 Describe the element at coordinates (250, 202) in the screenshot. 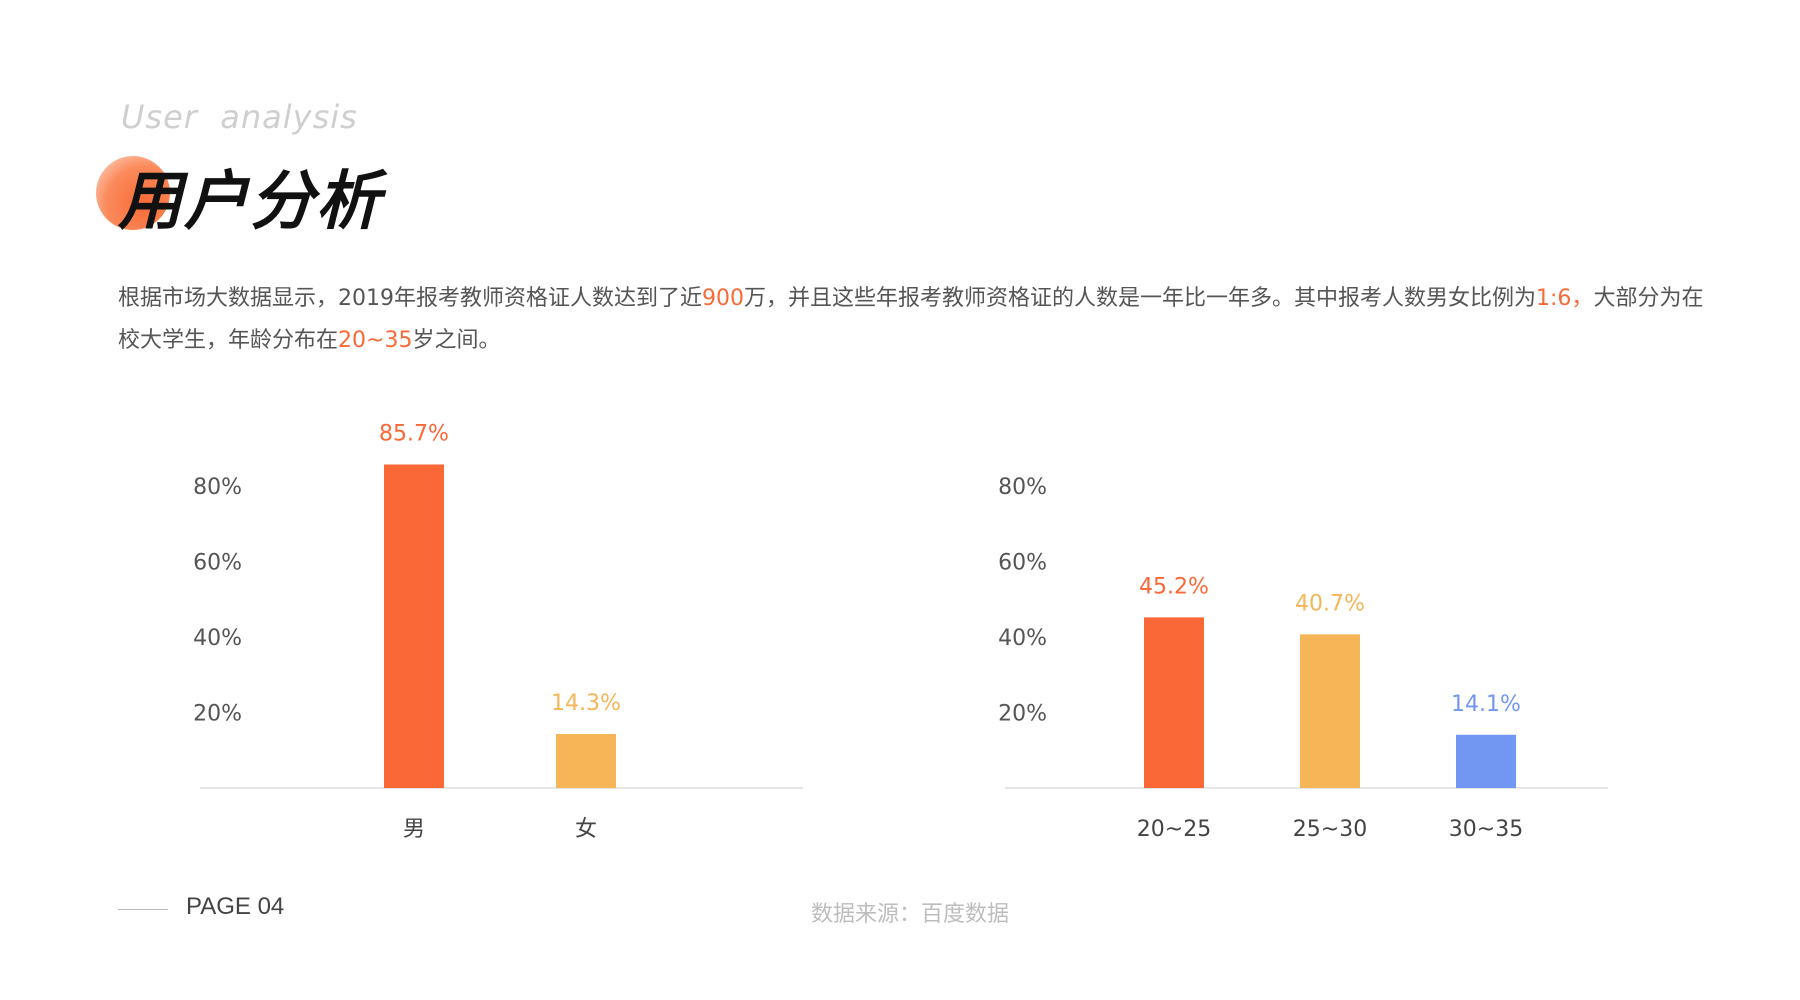

I see `page-title: 用户分析` at that location.